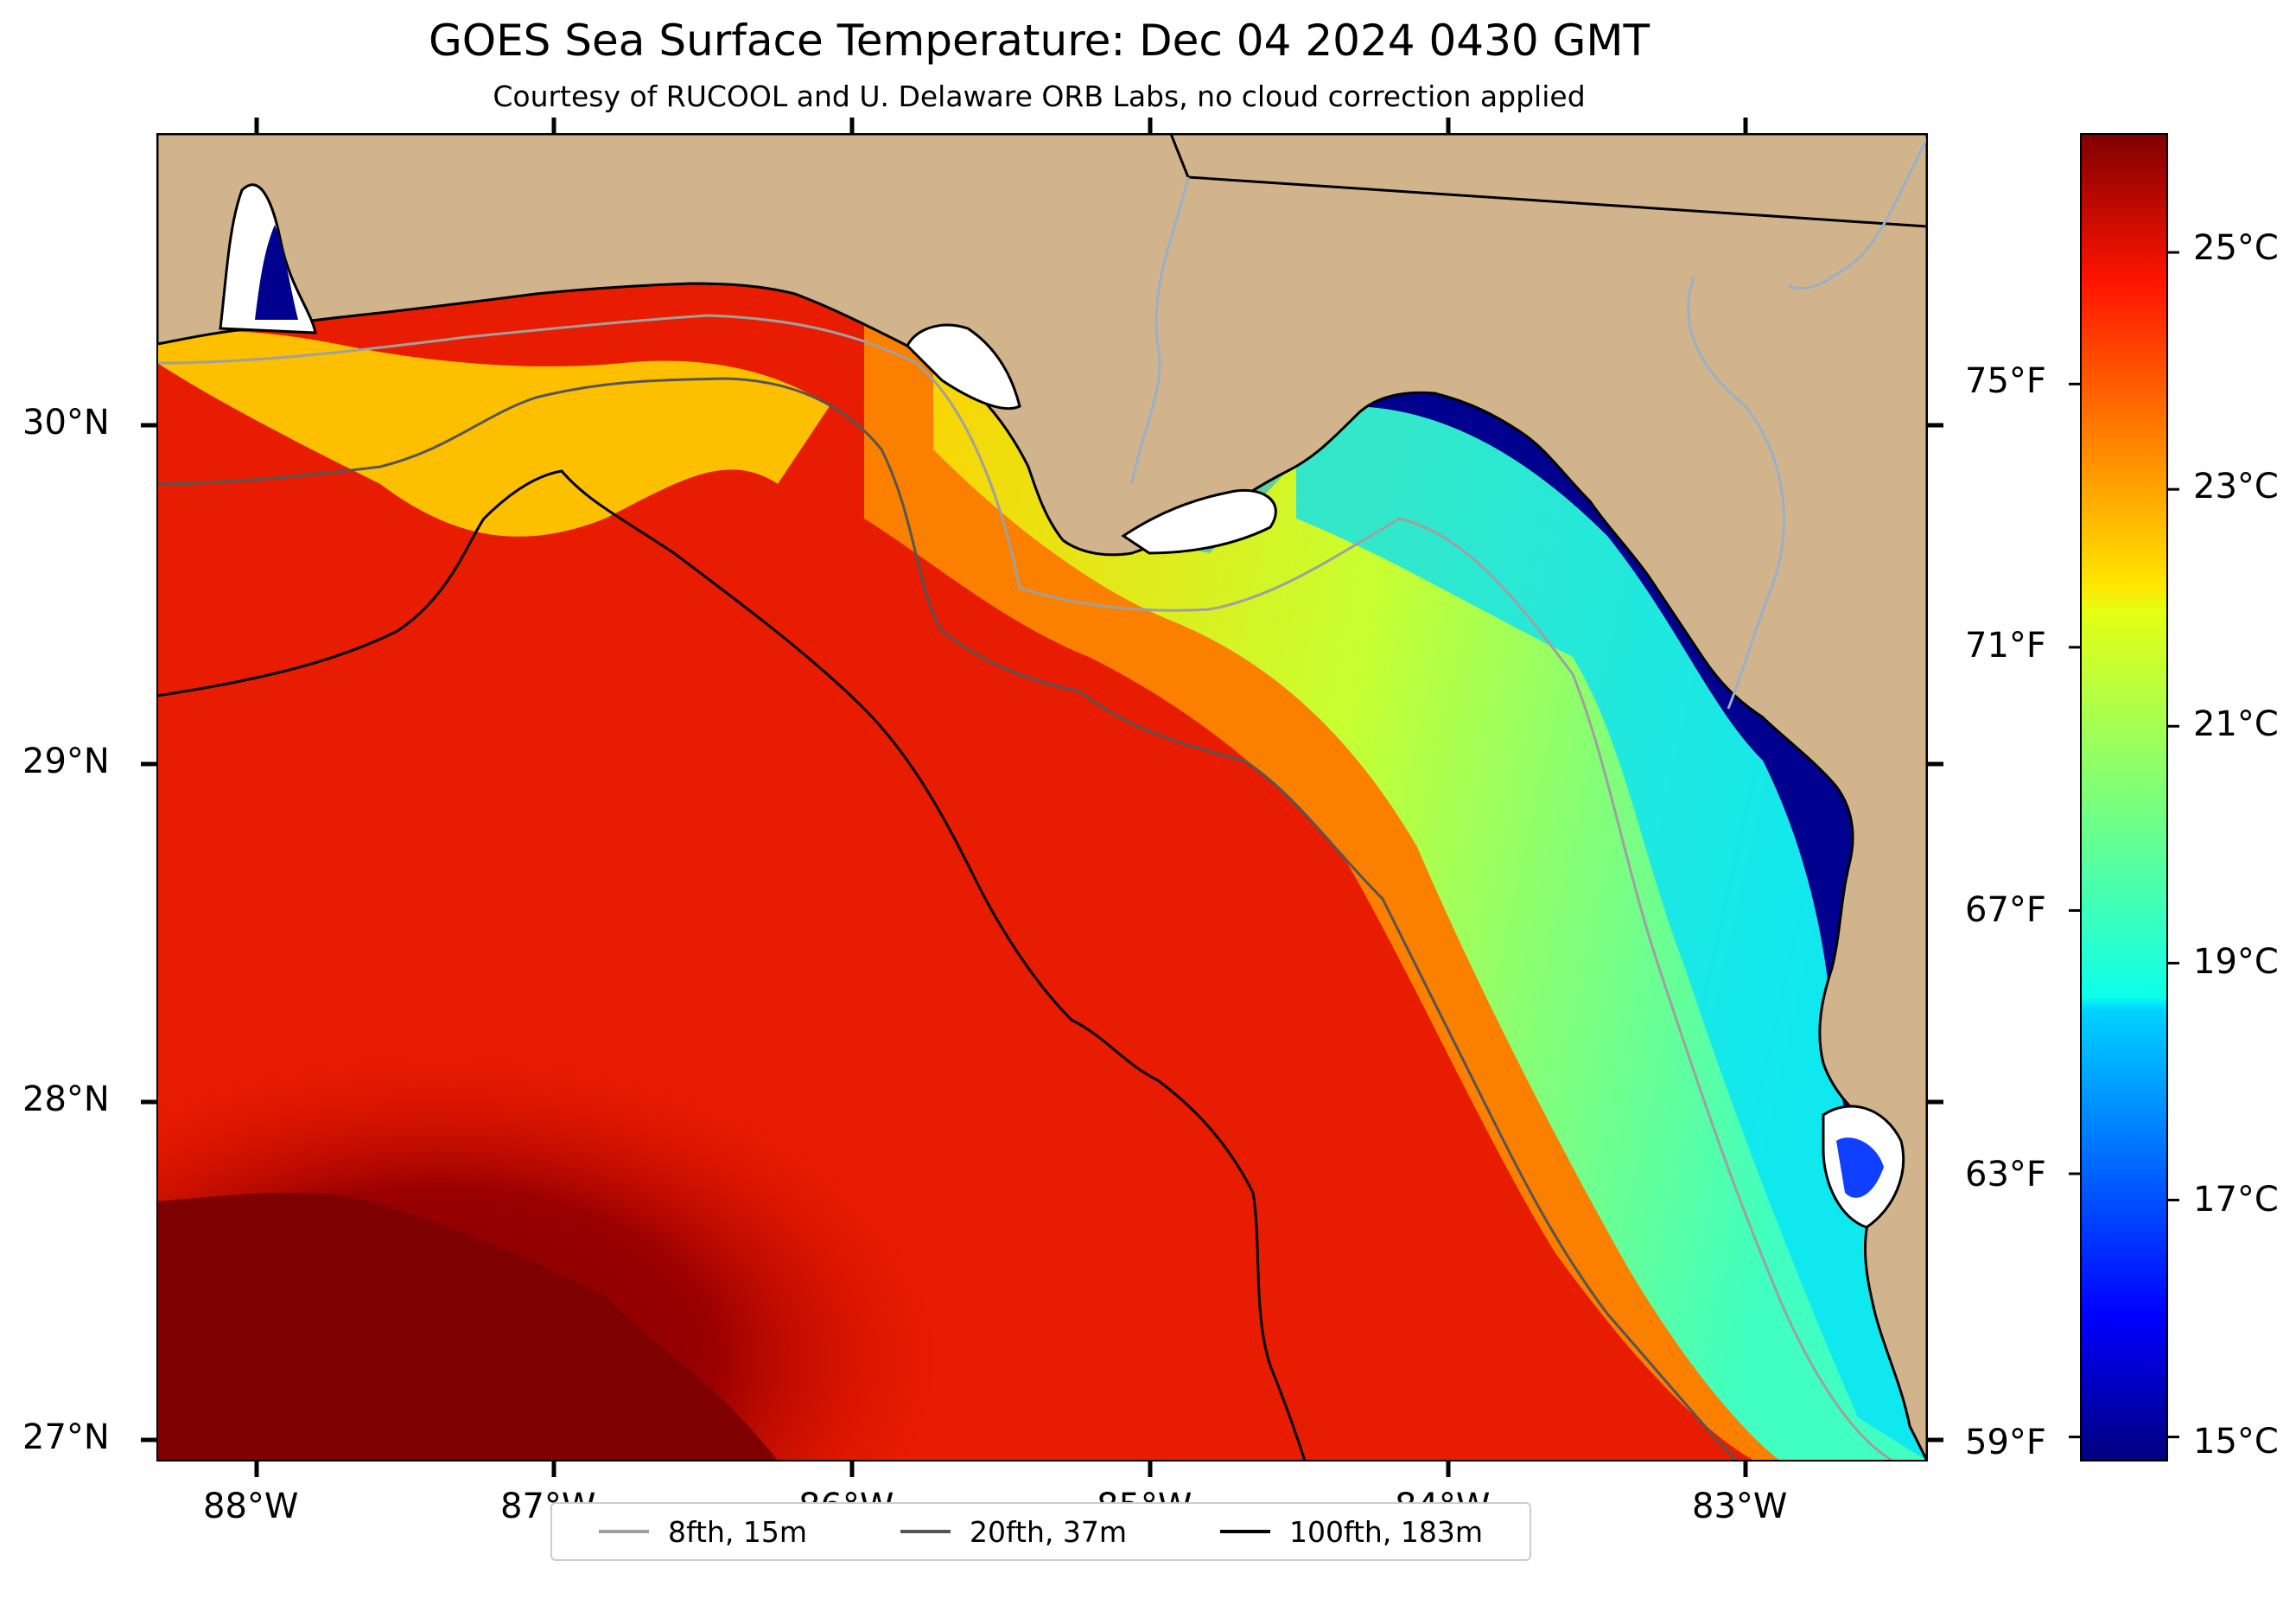  Describe the element at coordinates (467, 1327) in the screenshot. I see `warmest-water-patch` at that location.